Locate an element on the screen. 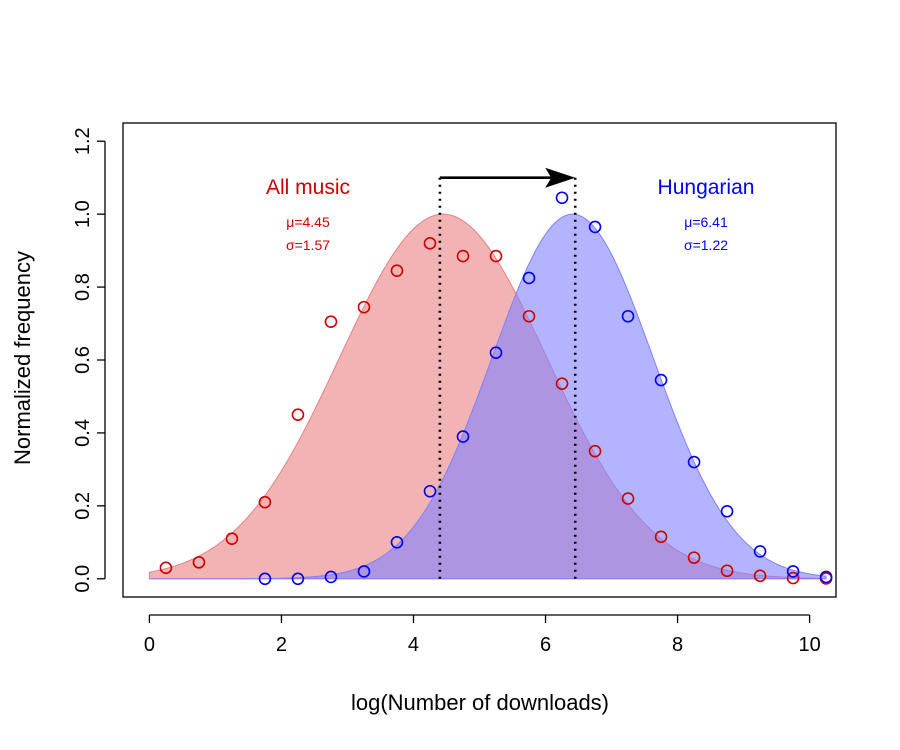 The height and width of the screenshot is (750, 900). series-label-hungarian: Hungarian is located at coordinates (706, 187).